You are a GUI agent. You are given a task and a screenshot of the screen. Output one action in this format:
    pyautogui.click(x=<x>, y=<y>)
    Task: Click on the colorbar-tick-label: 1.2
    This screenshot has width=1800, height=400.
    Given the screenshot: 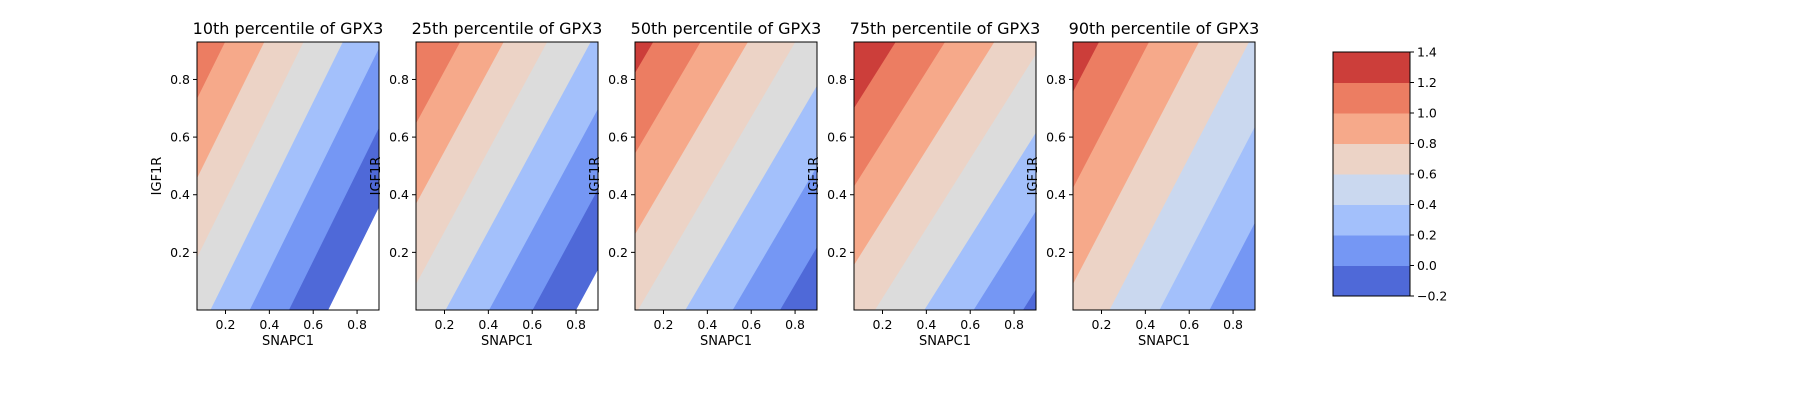 What is the action you would take?
    pyautogui.click(x=1427, y=82)
    